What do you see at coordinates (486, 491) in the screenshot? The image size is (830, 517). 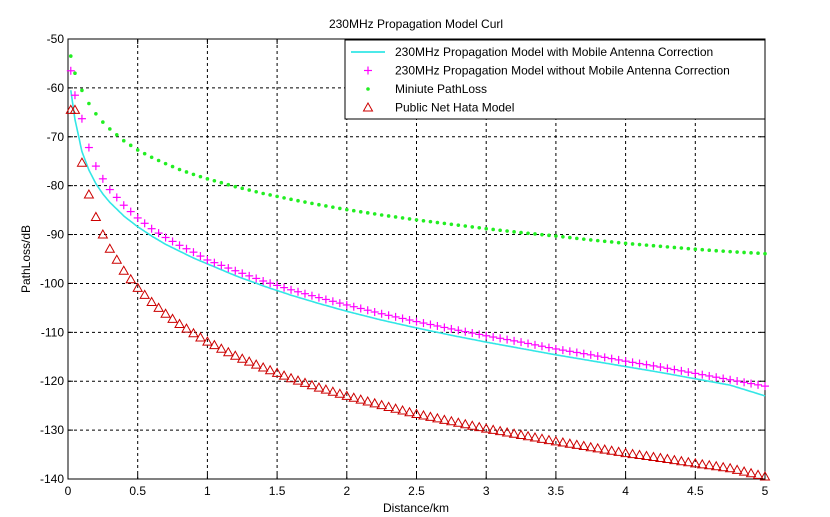 I see `x-tick-label: 3` at bounding box center [486, 491].